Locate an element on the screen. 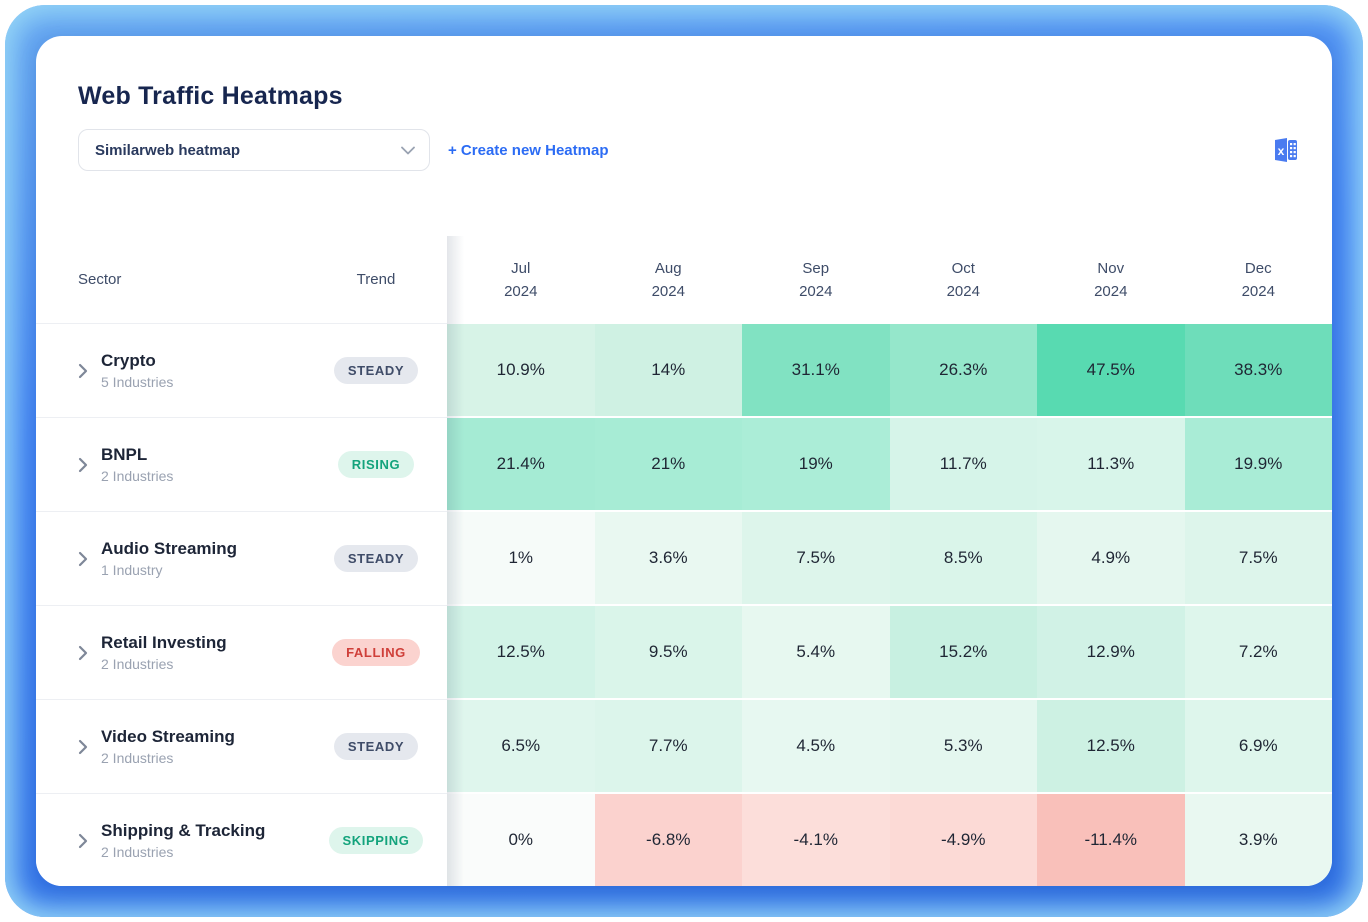 The width and height of the screenshot is (1368, 922). heatmap-cell: 14% is located at coordinates (668, 371).